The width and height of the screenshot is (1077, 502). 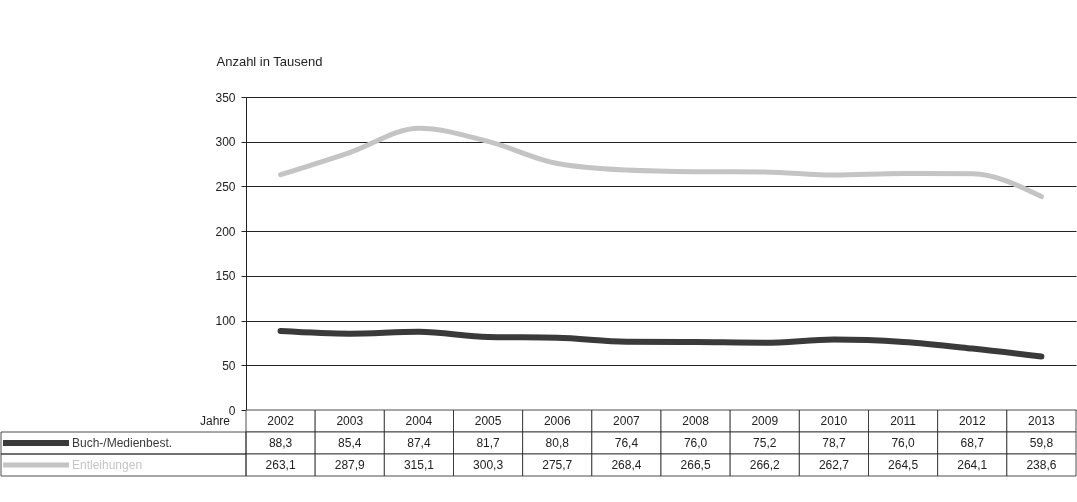 What do you see at coordinates (488, 465) in the screenshot?
I see `data-label: 300,3` at bounding box center [488, 465].